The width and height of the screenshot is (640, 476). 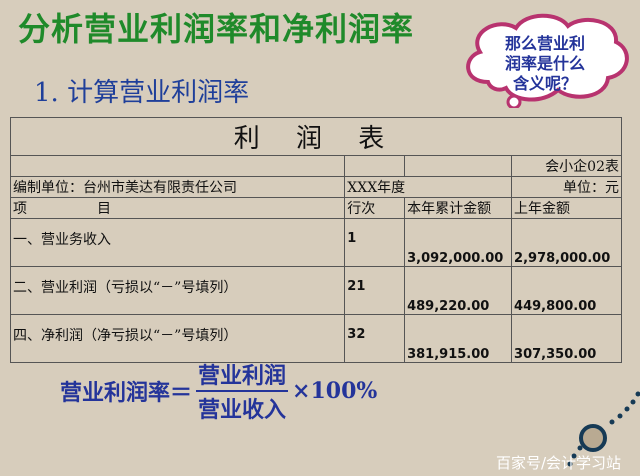 I want to click on formula-fraction: 营业利润 营业收入, so click(x=242, y=391).